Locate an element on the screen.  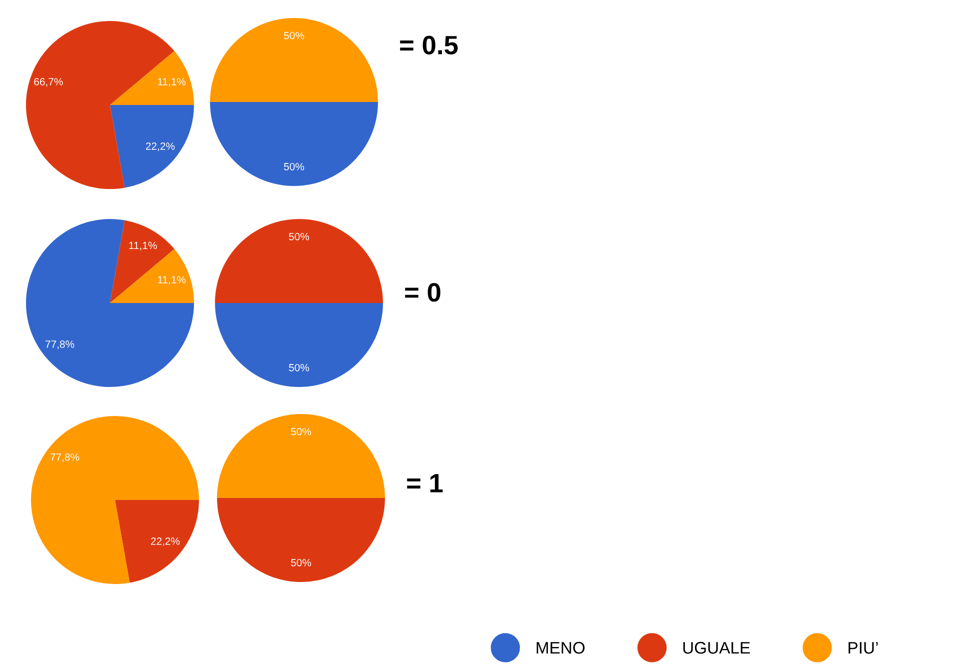
legend-label: MENO is located at coordinates (560, 648).